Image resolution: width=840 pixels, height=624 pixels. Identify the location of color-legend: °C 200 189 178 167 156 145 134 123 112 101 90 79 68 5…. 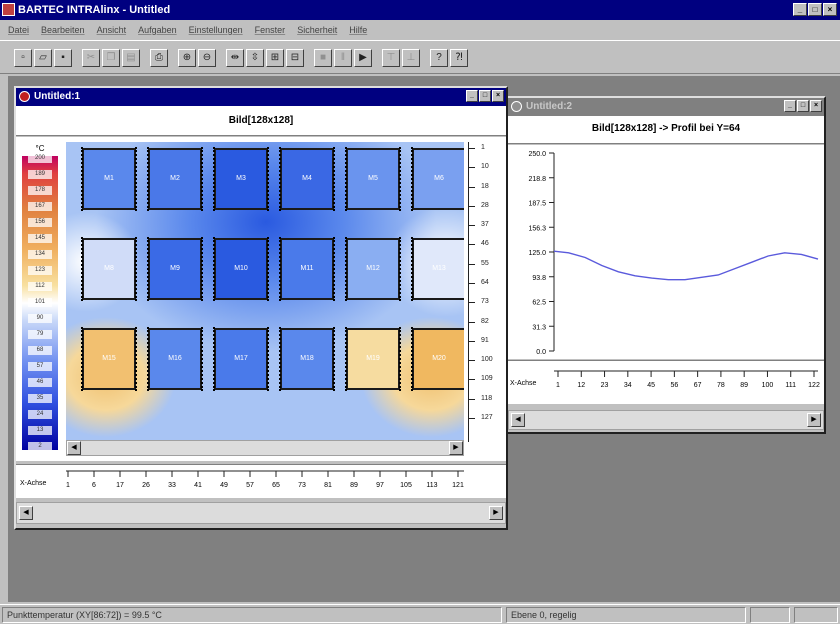
(40, 299).